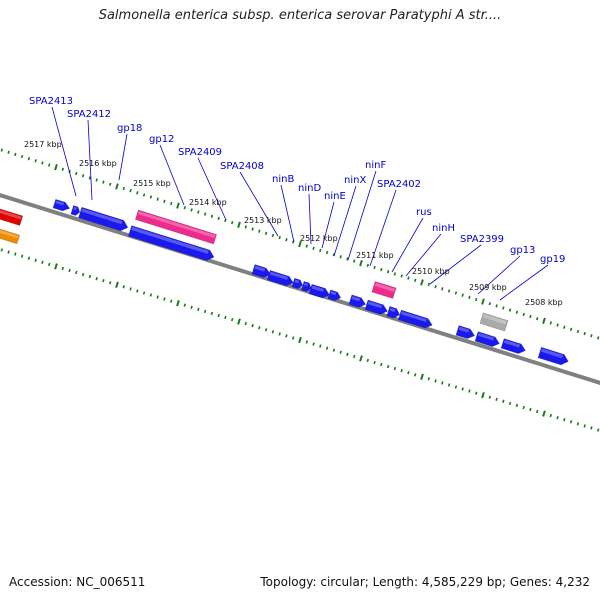 This screenshot has height=600, width=600. I want to click on gene-label: SPA2408, so click(242, 166).